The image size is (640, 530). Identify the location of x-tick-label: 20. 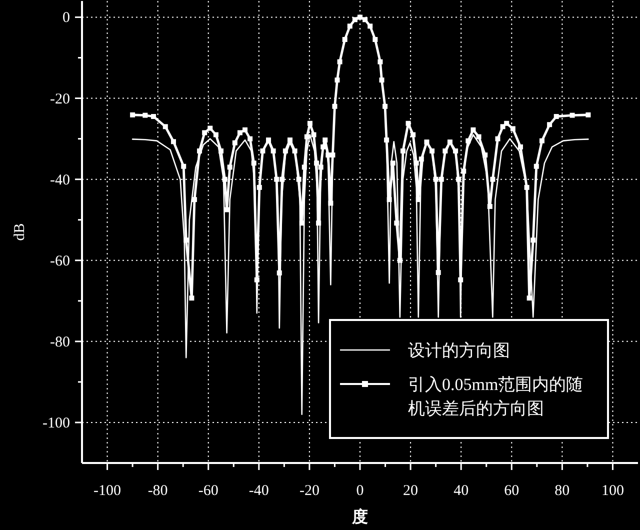
(410, 491).